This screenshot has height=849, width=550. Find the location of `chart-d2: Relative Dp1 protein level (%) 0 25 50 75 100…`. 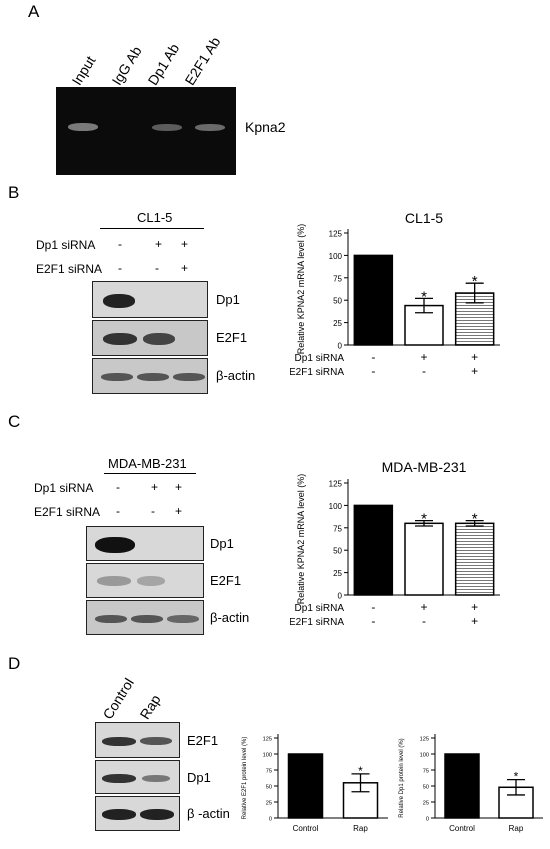

chart-d2: Relative Dp1 protein level (%) 0 25 50 75 100… is located at coordinates (471, 783).